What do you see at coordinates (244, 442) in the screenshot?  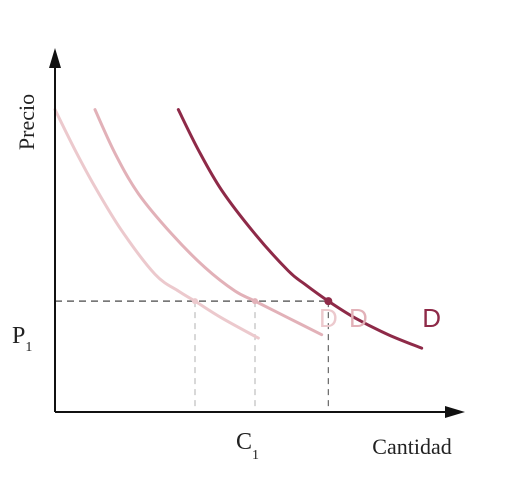 I see `quantity-level-letter: C` at bounding box center [244, 442].